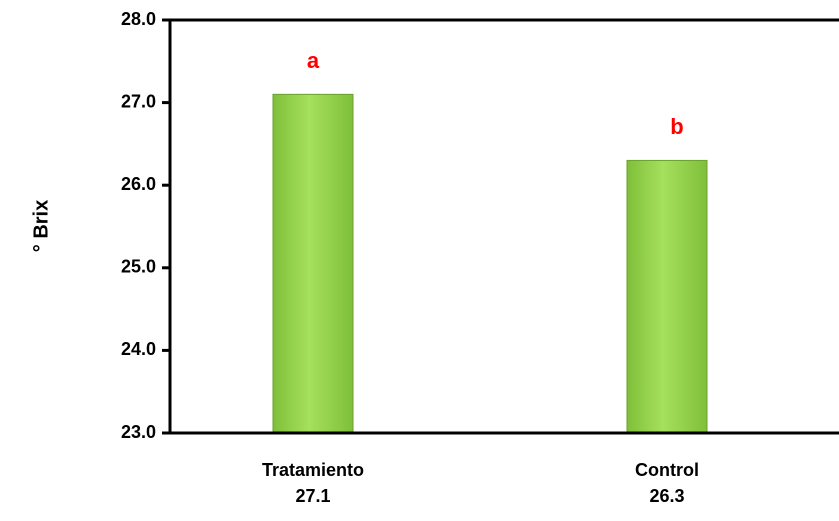 The image size is (839, 521). Describe the element at coordinates (313, 60) in the screenshot. I see `annotation: a` at that location.